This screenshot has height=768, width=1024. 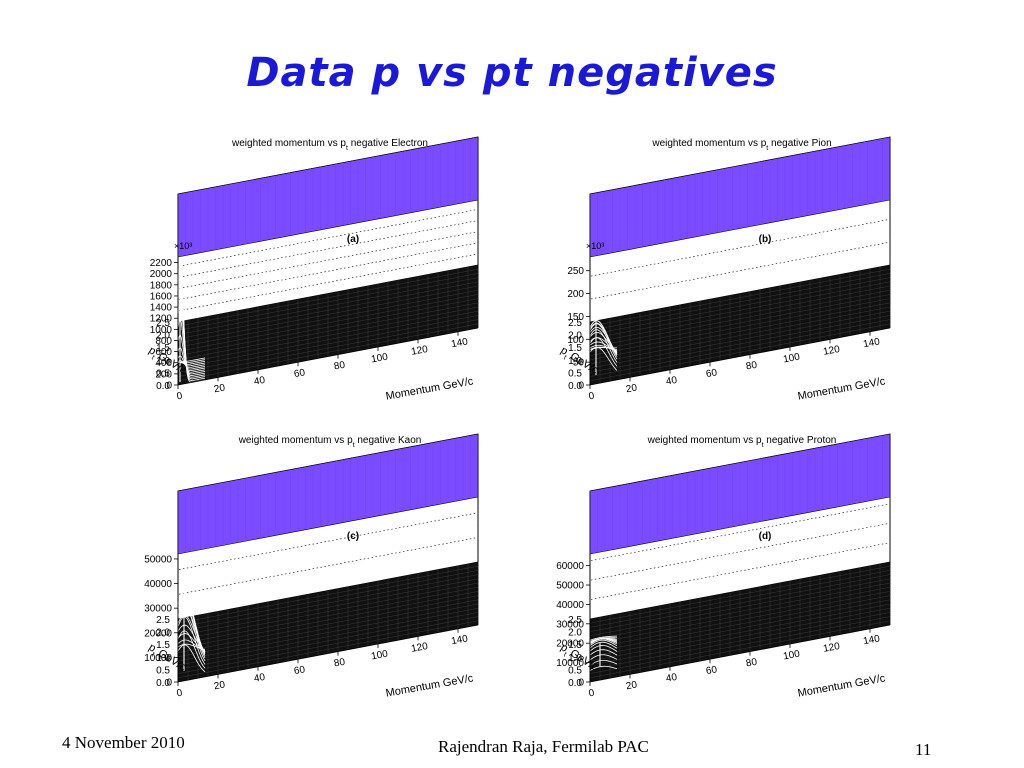 What do you see at coordinates (161, 274) in the screenshot?
I see `z-tick-label: 2000` at bounding box center [161, 274].